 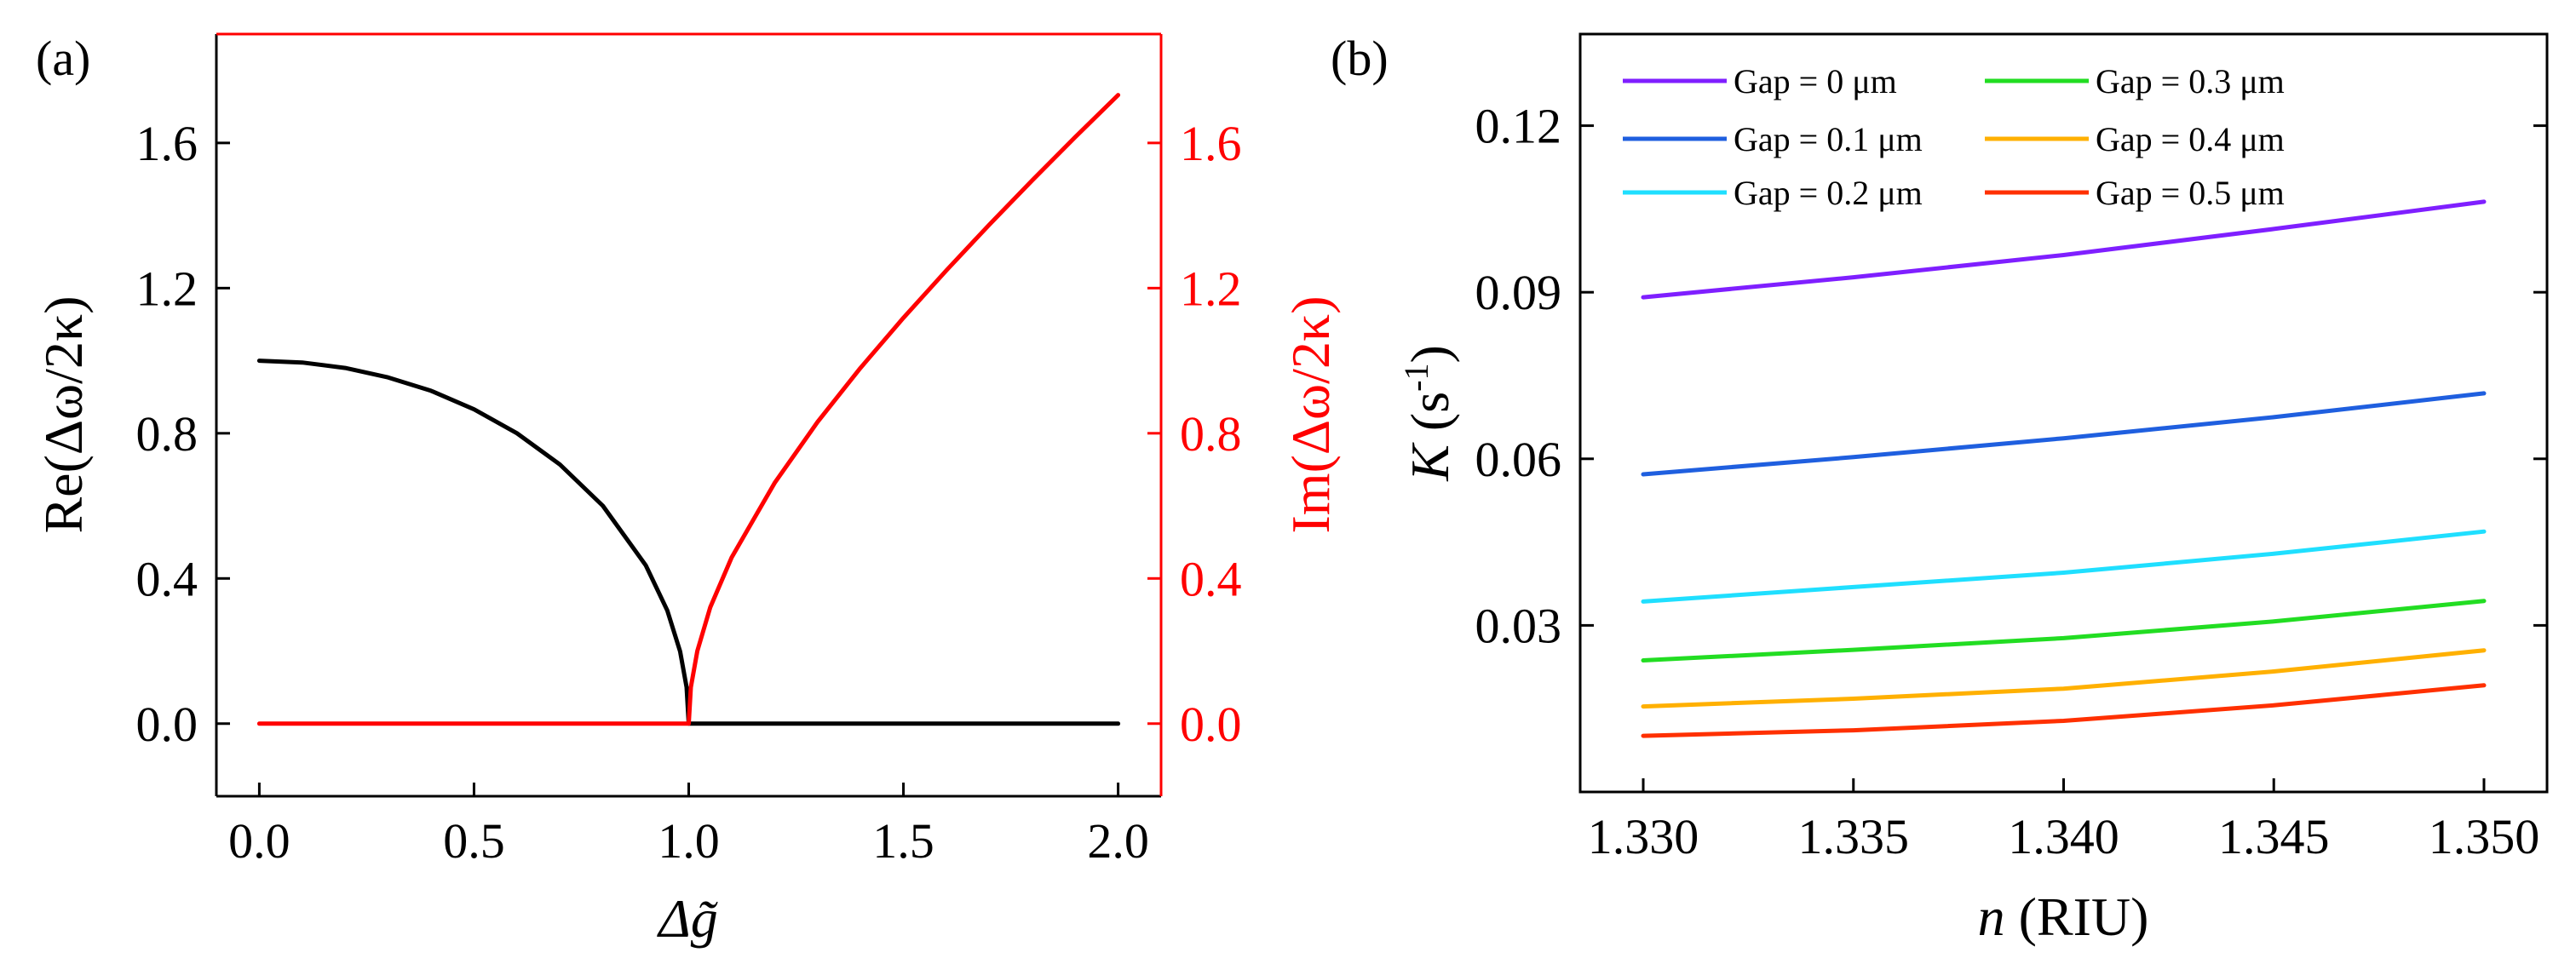 What do you see at coordinates (687, 918) in the screenshot?
I see `panel-a-x-axis-title: Δg̃` at bounding box center [687, 918].